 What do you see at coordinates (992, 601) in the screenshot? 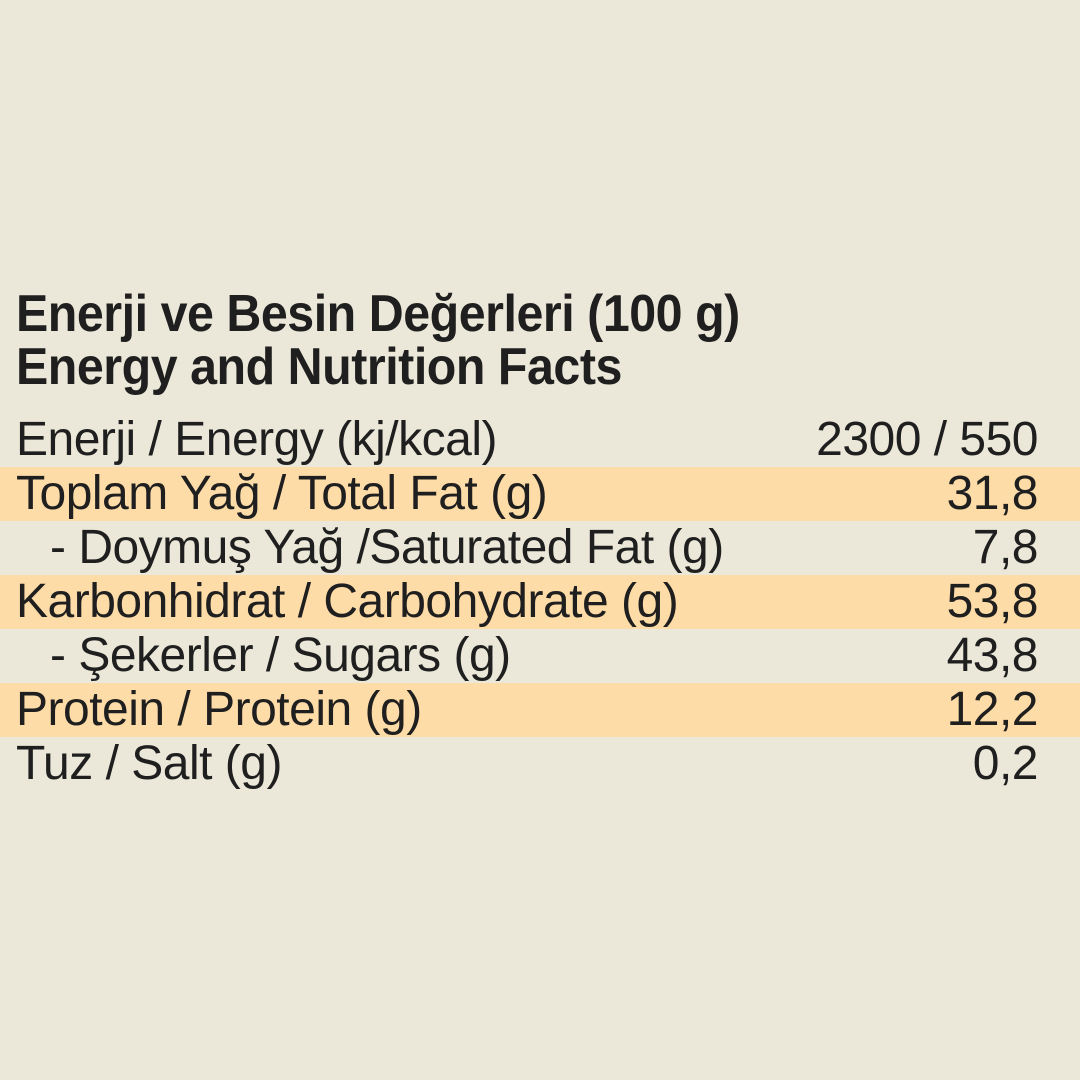
I see `nutrient-value: 53,8` at bounding box center [992, 601].